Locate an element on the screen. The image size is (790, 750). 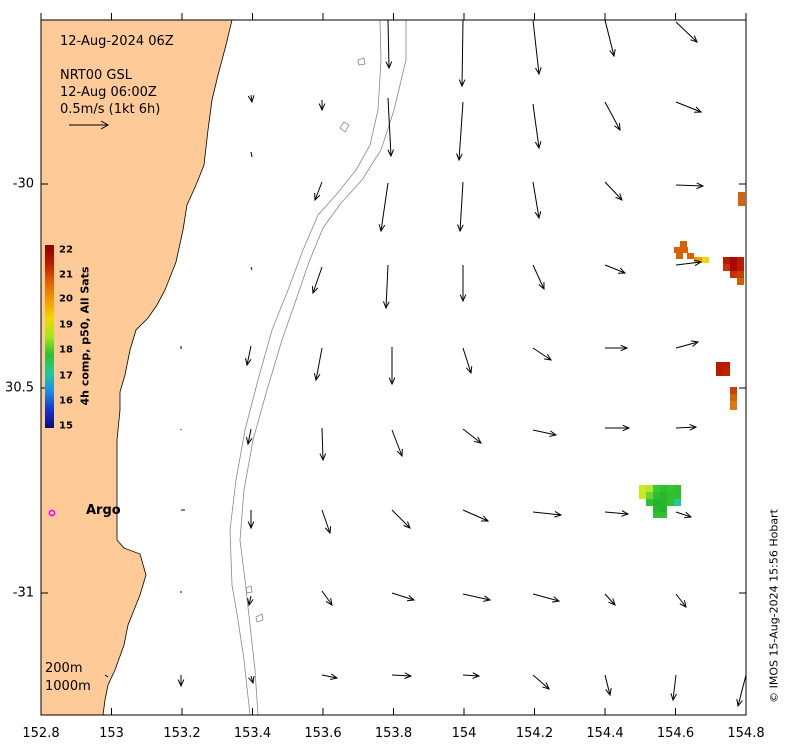
y-tick-label: 30.5 is located at coordinates (19, 388).